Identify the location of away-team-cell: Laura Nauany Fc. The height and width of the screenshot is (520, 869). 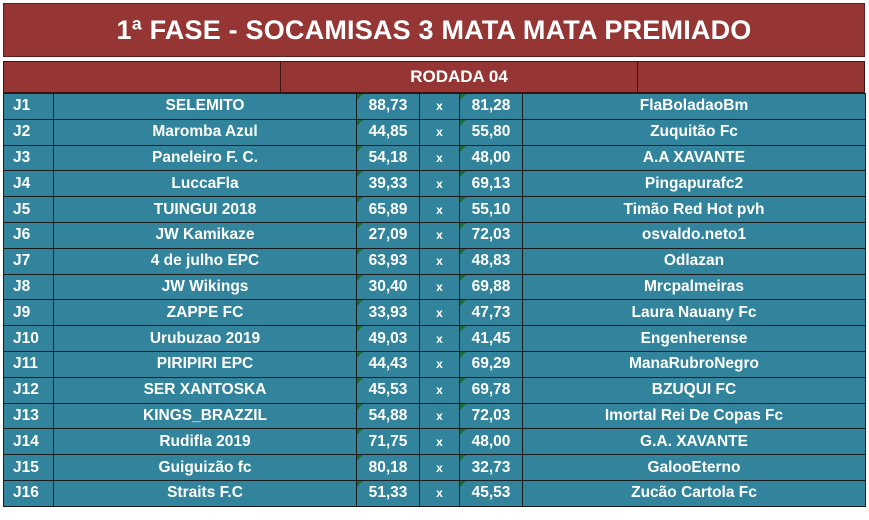
(694, 313).